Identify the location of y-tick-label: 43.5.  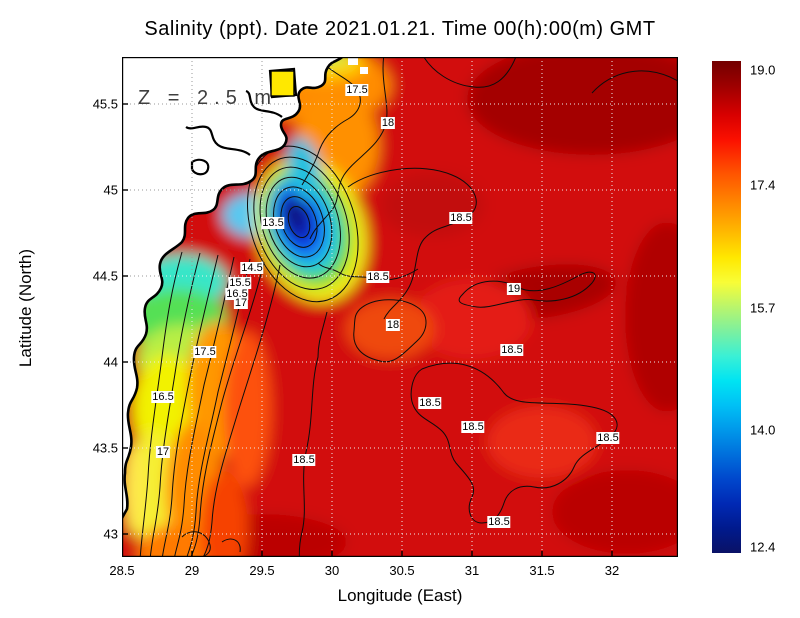
(105, 448).